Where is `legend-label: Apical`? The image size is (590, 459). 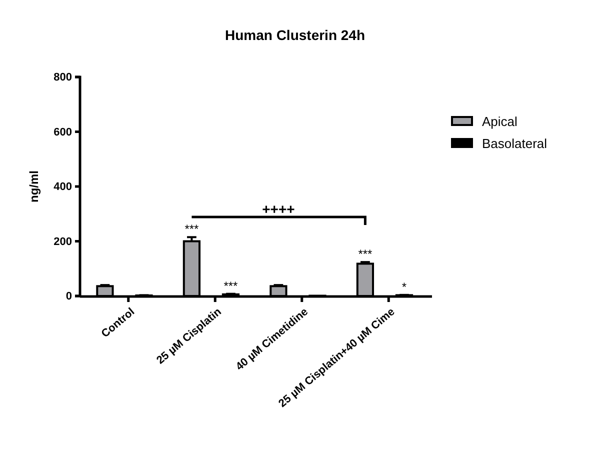 legend-label: Apical is located at coordinates (500, 121).